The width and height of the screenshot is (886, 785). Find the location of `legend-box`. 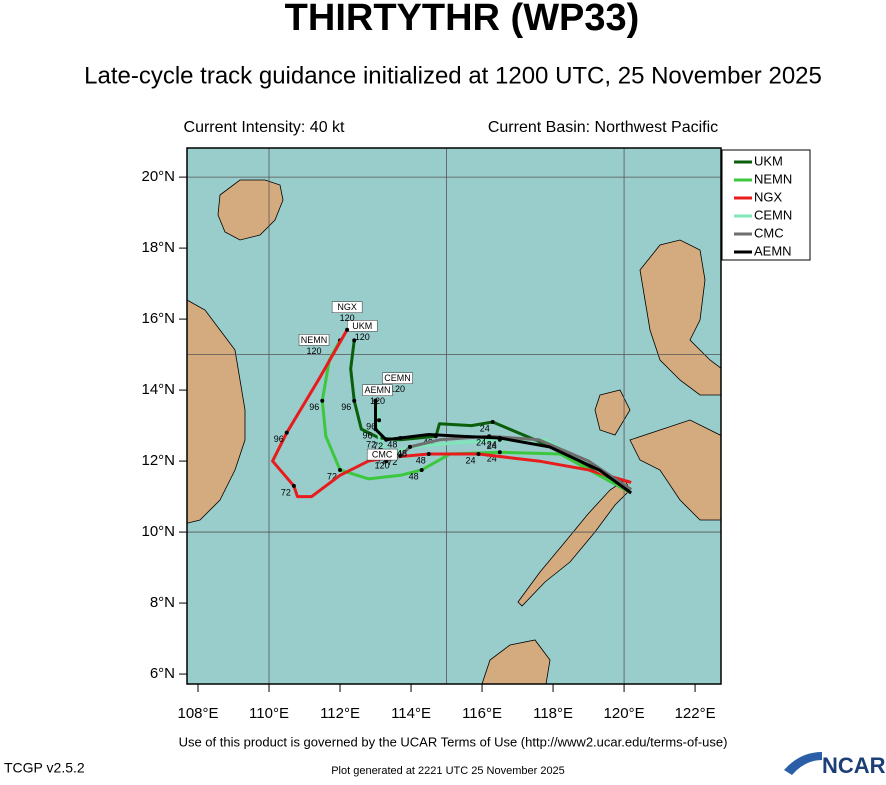

legend-box is located at coordinates (766, 205).